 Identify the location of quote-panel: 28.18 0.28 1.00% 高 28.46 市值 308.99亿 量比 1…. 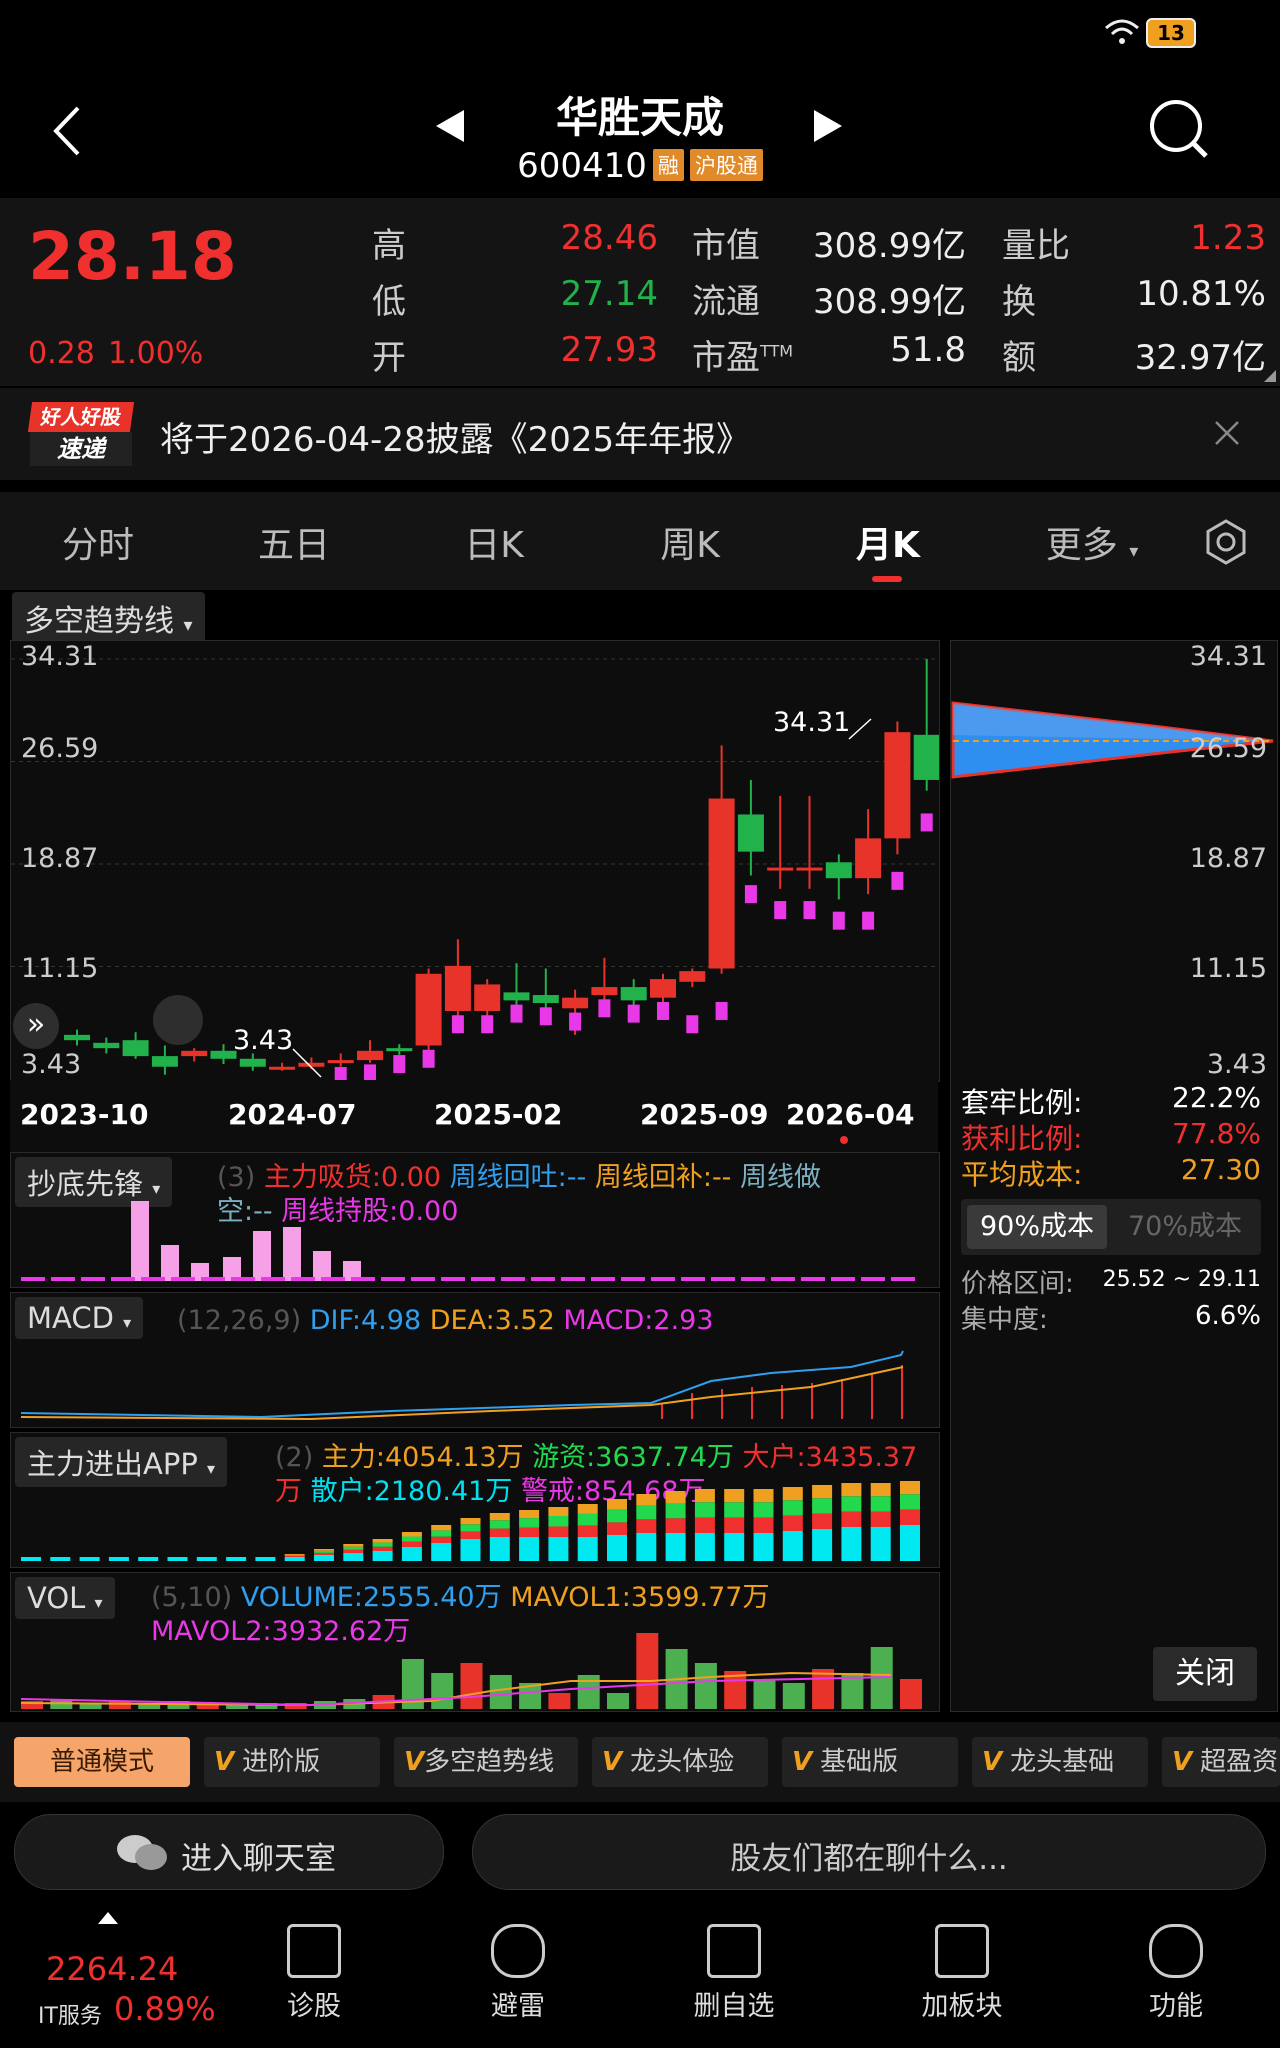
(640, 292).